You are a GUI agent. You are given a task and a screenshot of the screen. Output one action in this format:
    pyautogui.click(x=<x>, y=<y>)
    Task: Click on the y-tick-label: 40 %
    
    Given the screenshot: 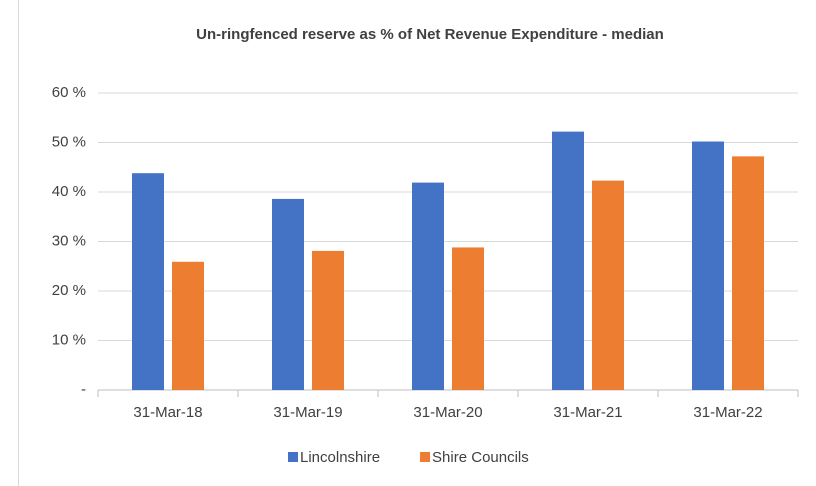 What is the action you would take?
    pyautogui.click(x=69, y=191)
    